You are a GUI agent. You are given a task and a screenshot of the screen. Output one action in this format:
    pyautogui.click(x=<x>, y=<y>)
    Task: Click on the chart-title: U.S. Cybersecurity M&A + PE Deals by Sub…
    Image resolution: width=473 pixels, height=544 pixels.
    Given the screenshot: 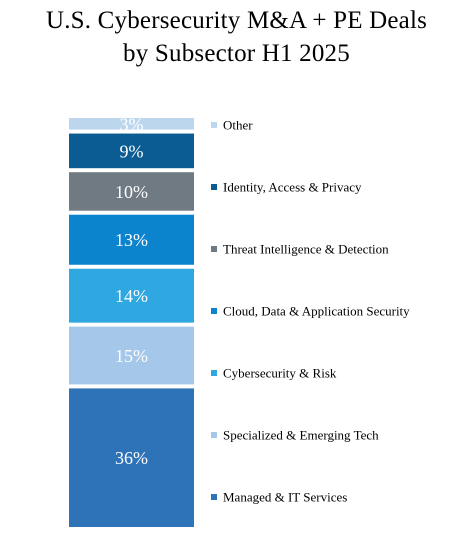 What is the action you would take?
    pyautogui.click(x=236, y=37)
    